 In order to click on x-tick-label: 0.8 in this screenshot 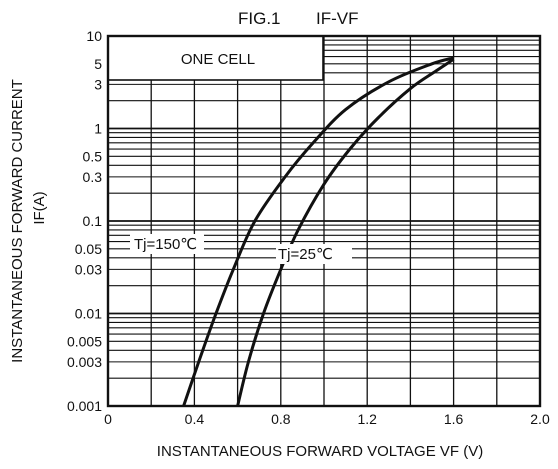, I will do `click(281, 419)`.